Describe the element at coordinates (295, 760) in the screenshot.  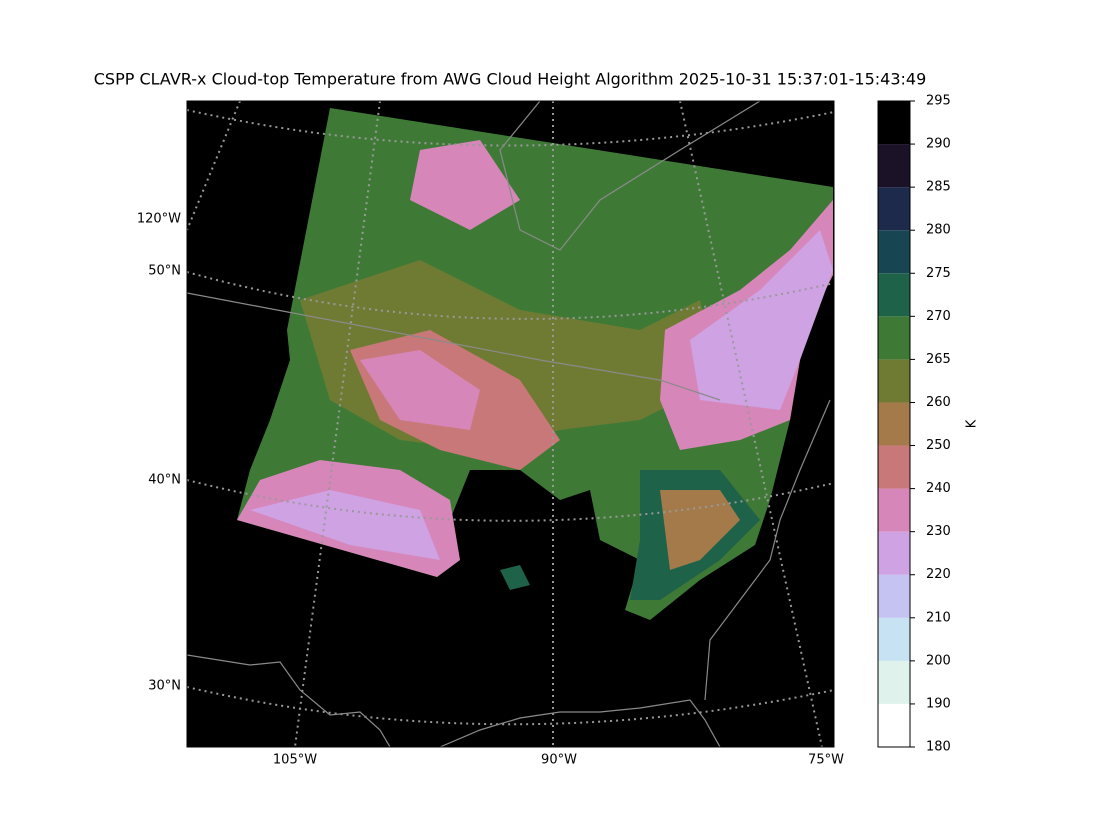
I see `meridian-label: 105°W` at that location.